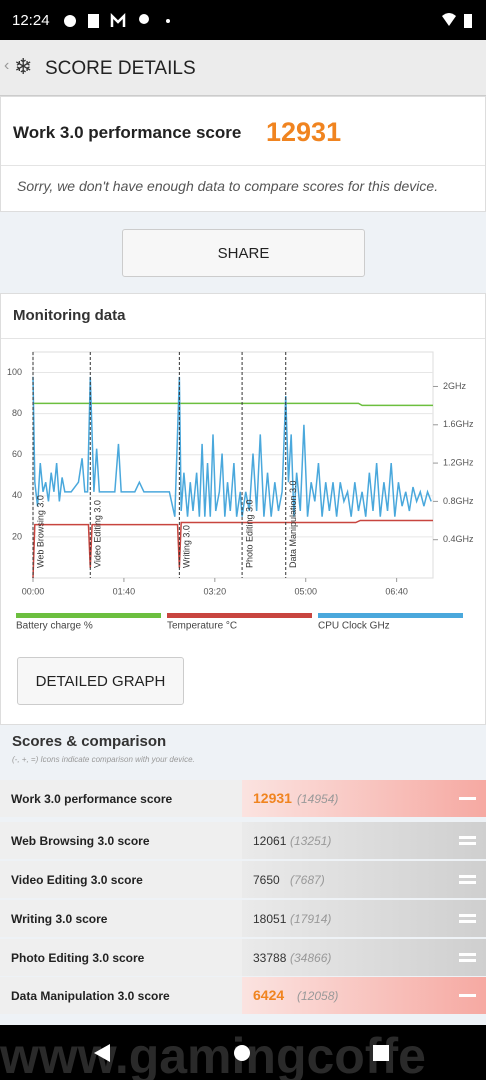  What do you see at coordinates (458, 424) in the screenshot?
I see `y2-tick-label: 1.6GHz` at bounding box center [458, 424].